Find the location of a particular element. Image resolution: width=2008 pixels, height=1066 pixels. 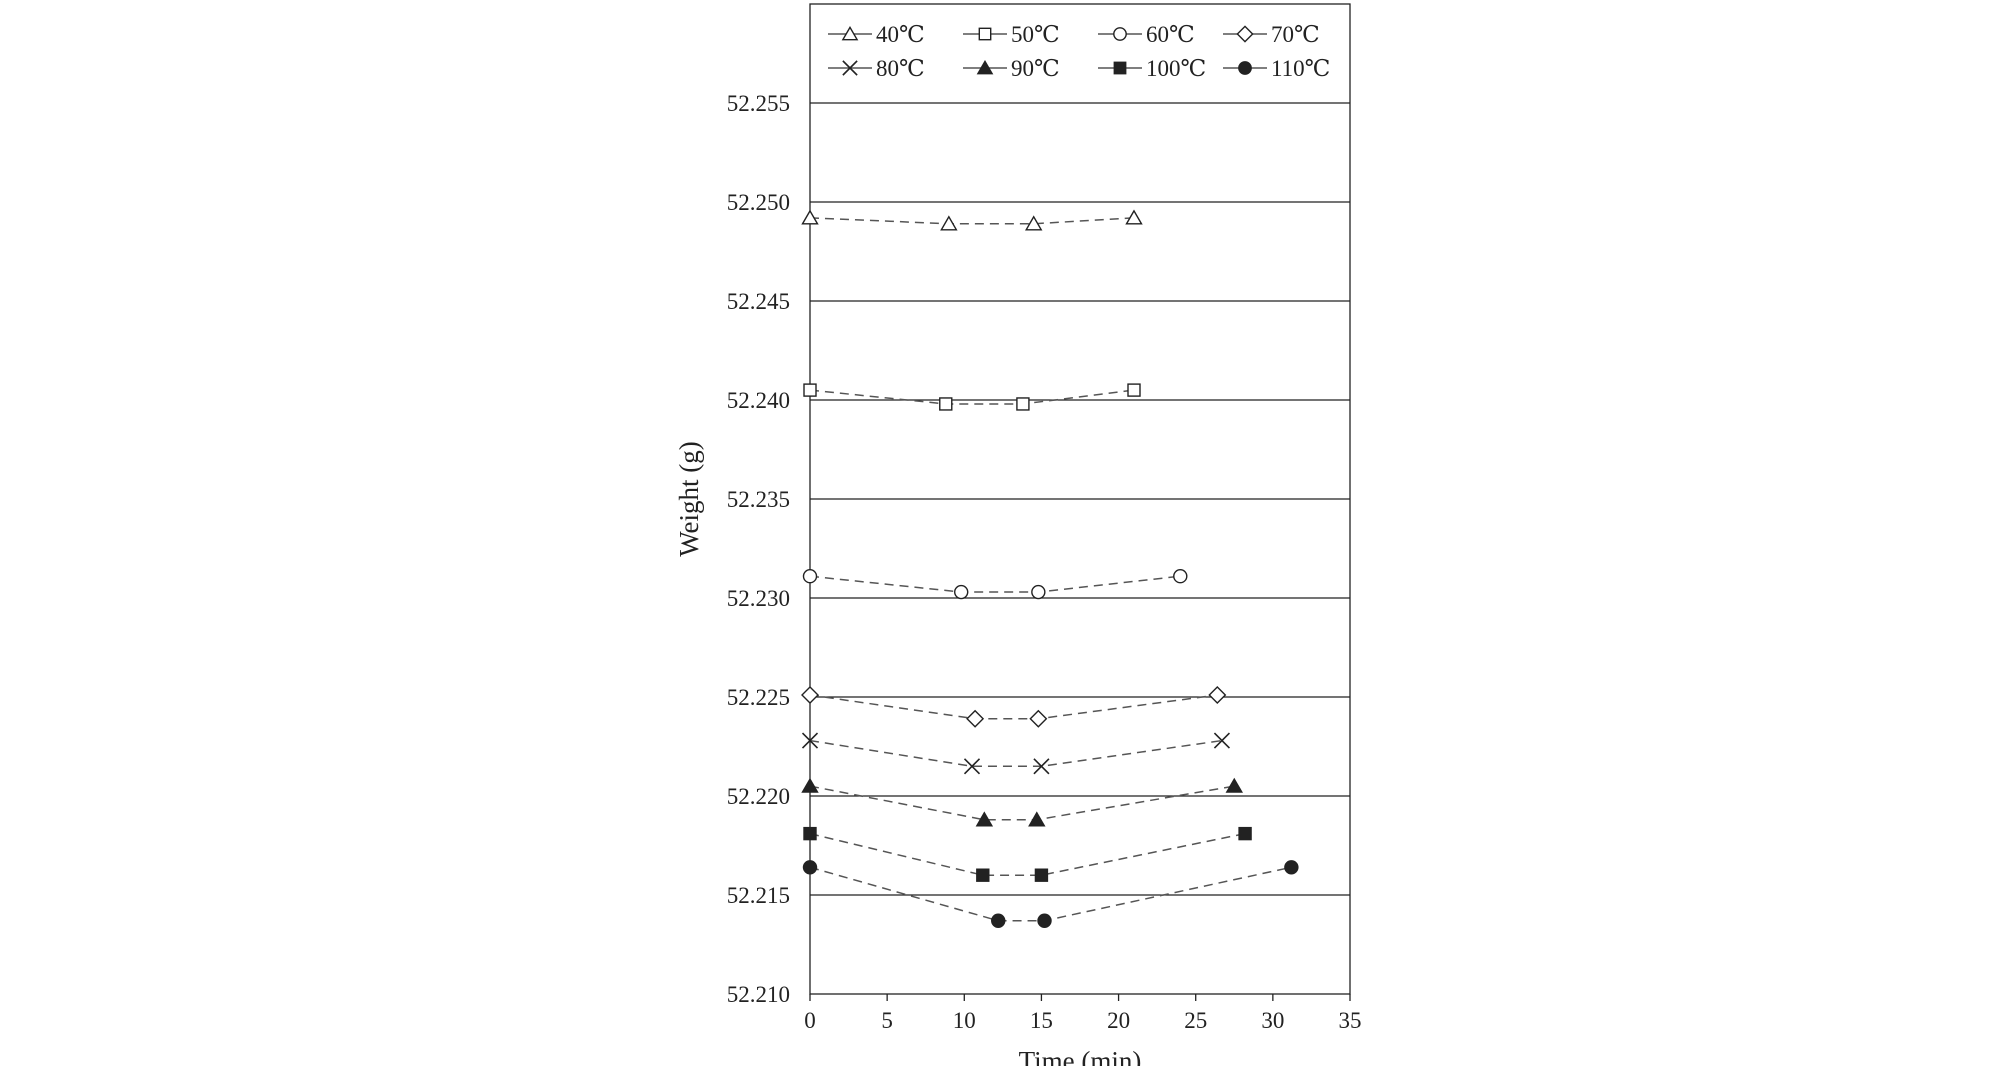

legend-label: 100℃ is located at coordinates (1176, 68).